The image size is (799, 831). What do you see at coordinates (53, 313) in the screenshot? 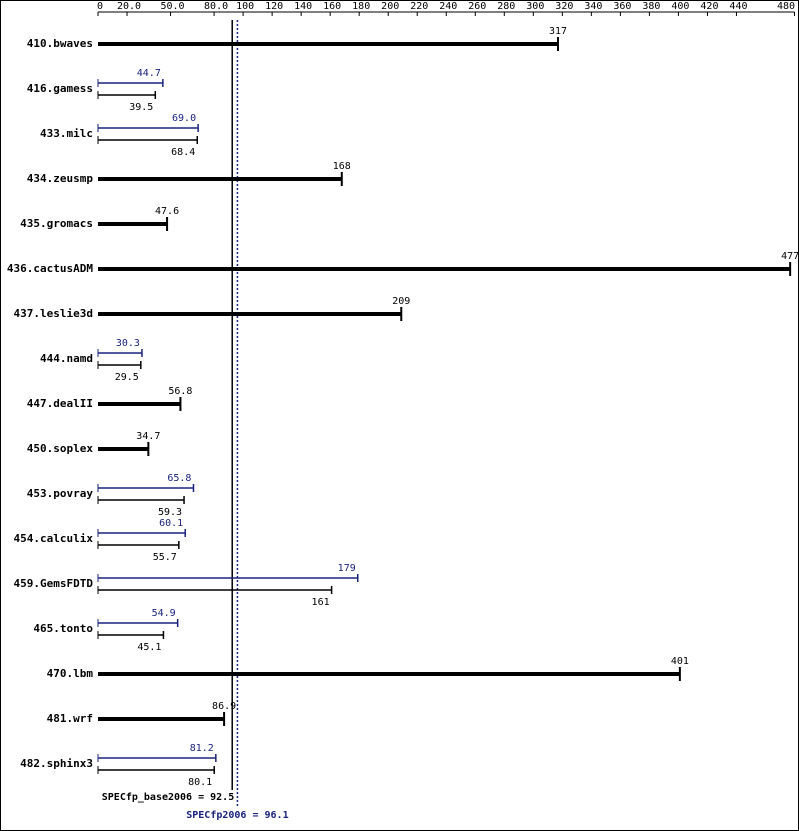
I see `category-label: 437.leslie3d` at bounding box center [53, 313].